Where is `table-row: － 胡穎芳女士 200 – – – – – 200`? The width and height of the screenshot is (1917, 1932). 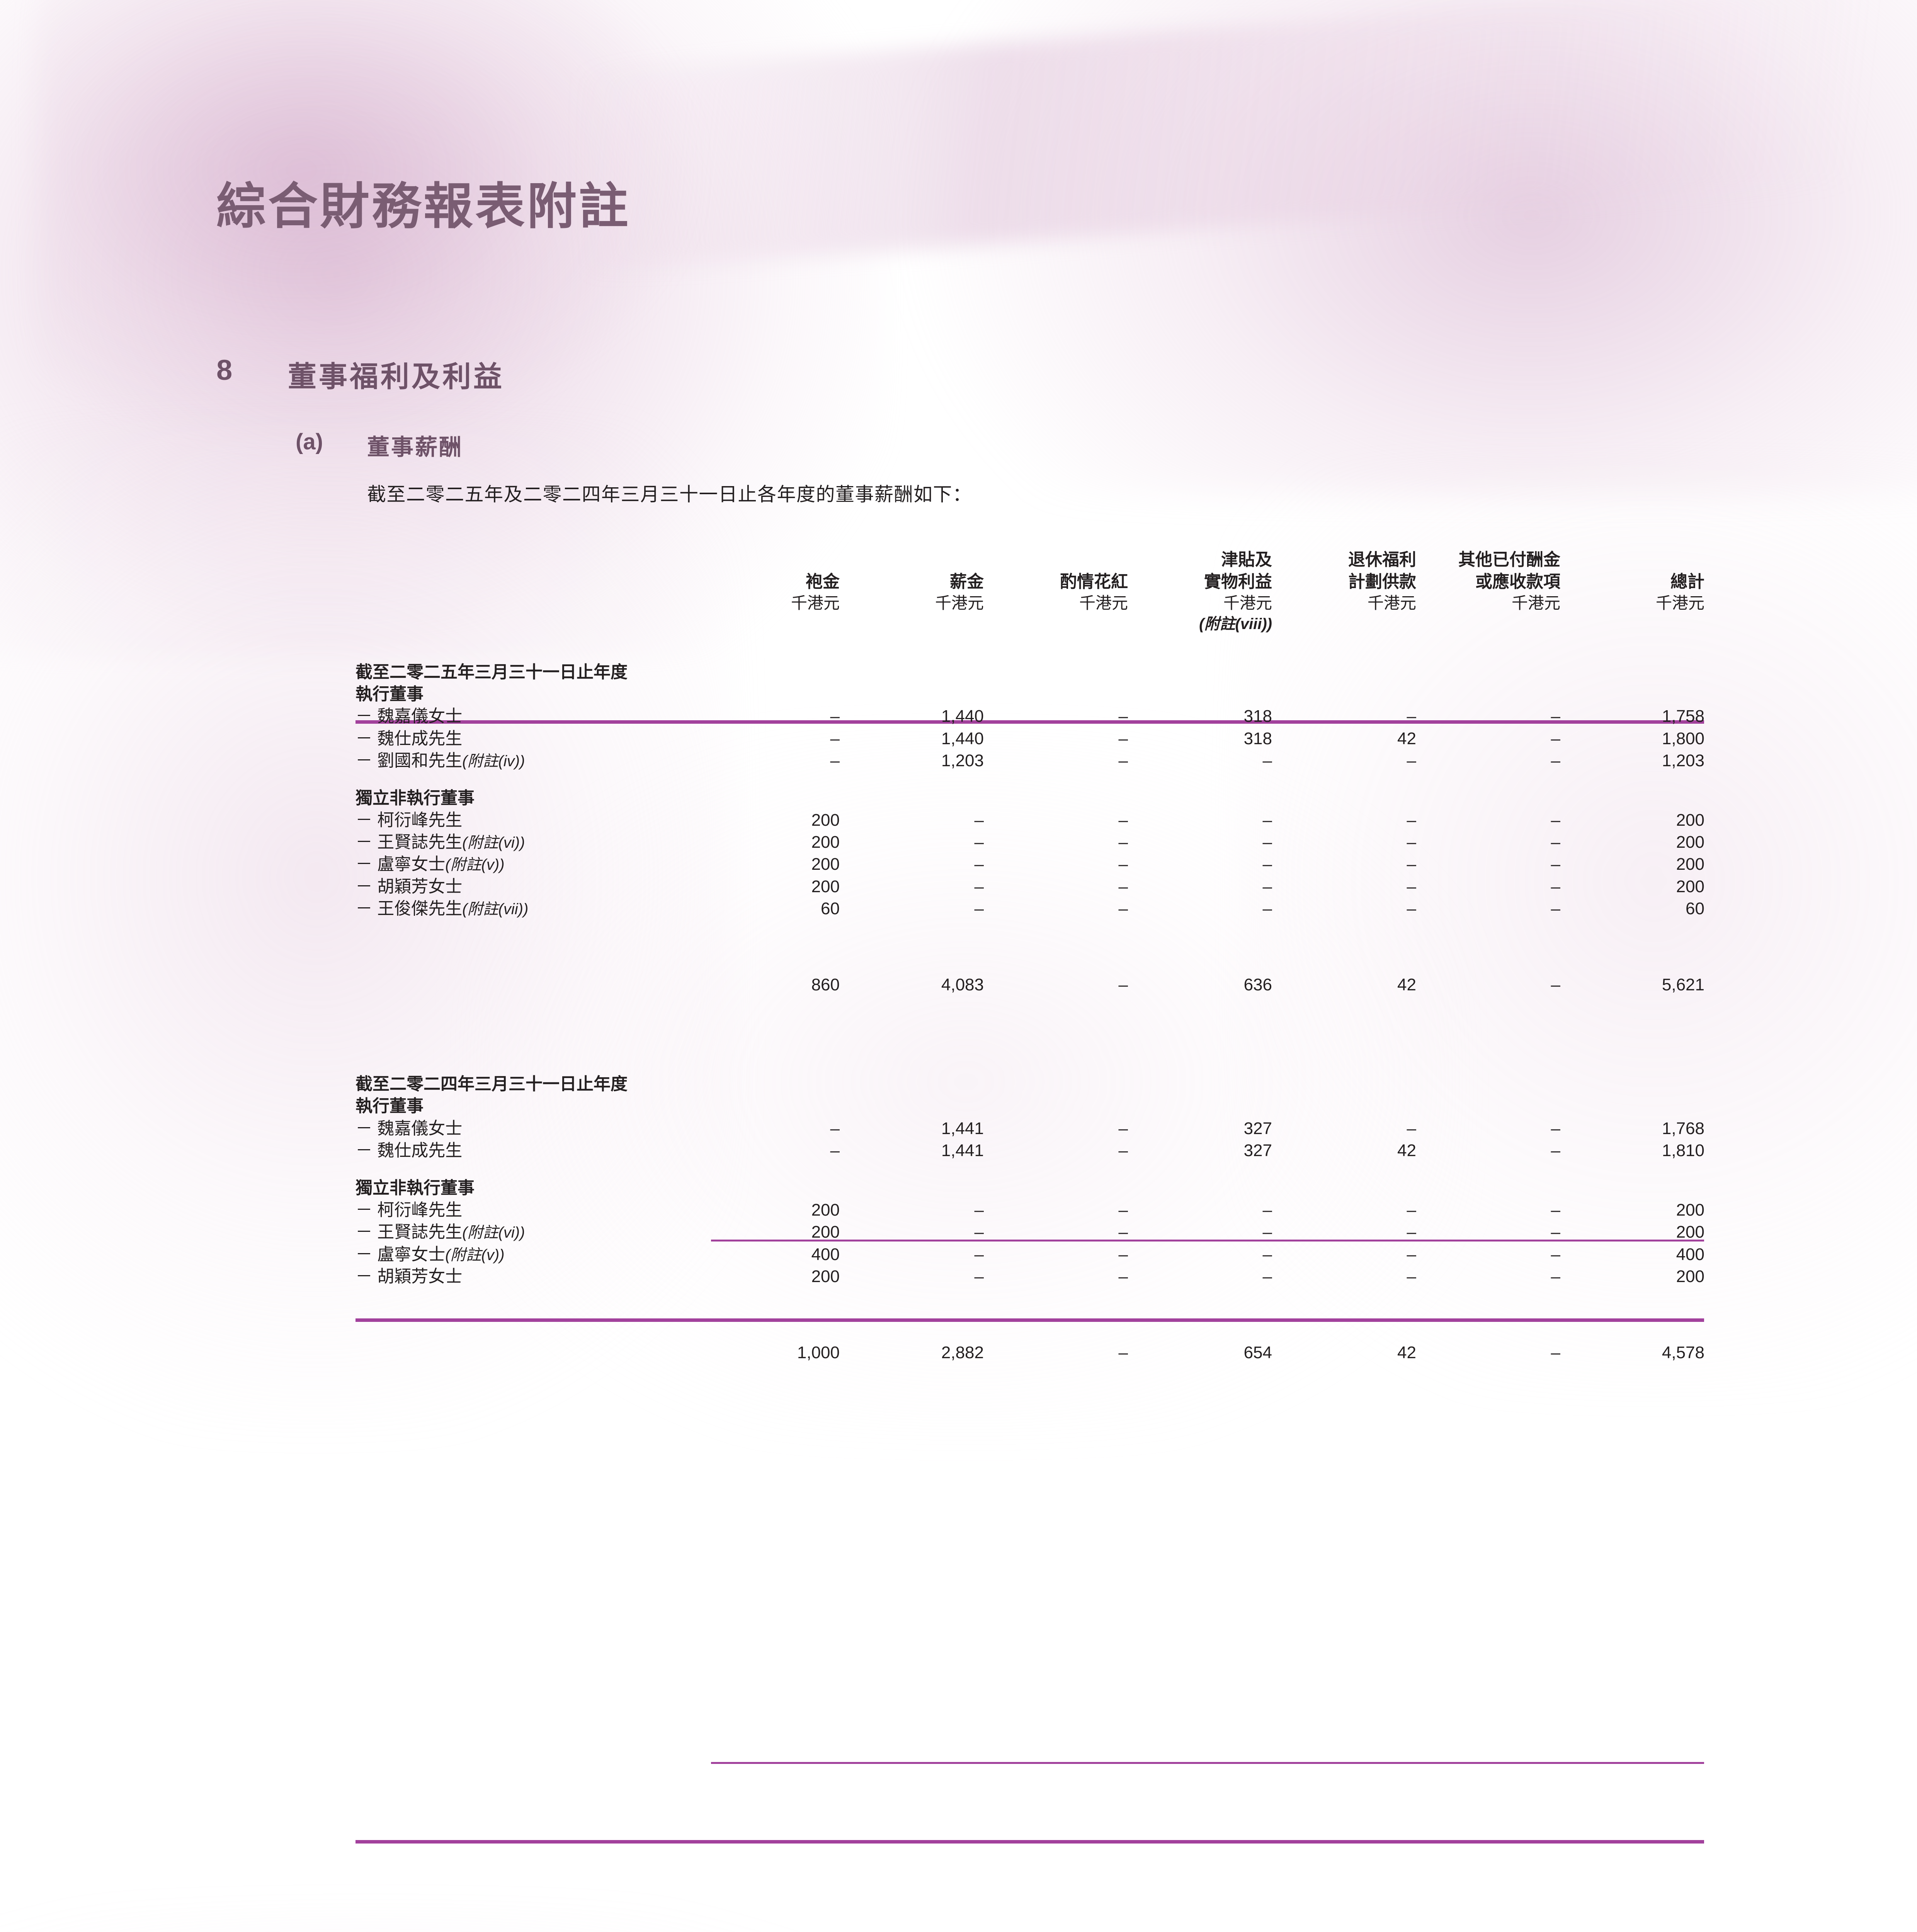 table-row: － 胡穎芳女士 200 – – – – – 200 is located at coordinates (1030, 1276).